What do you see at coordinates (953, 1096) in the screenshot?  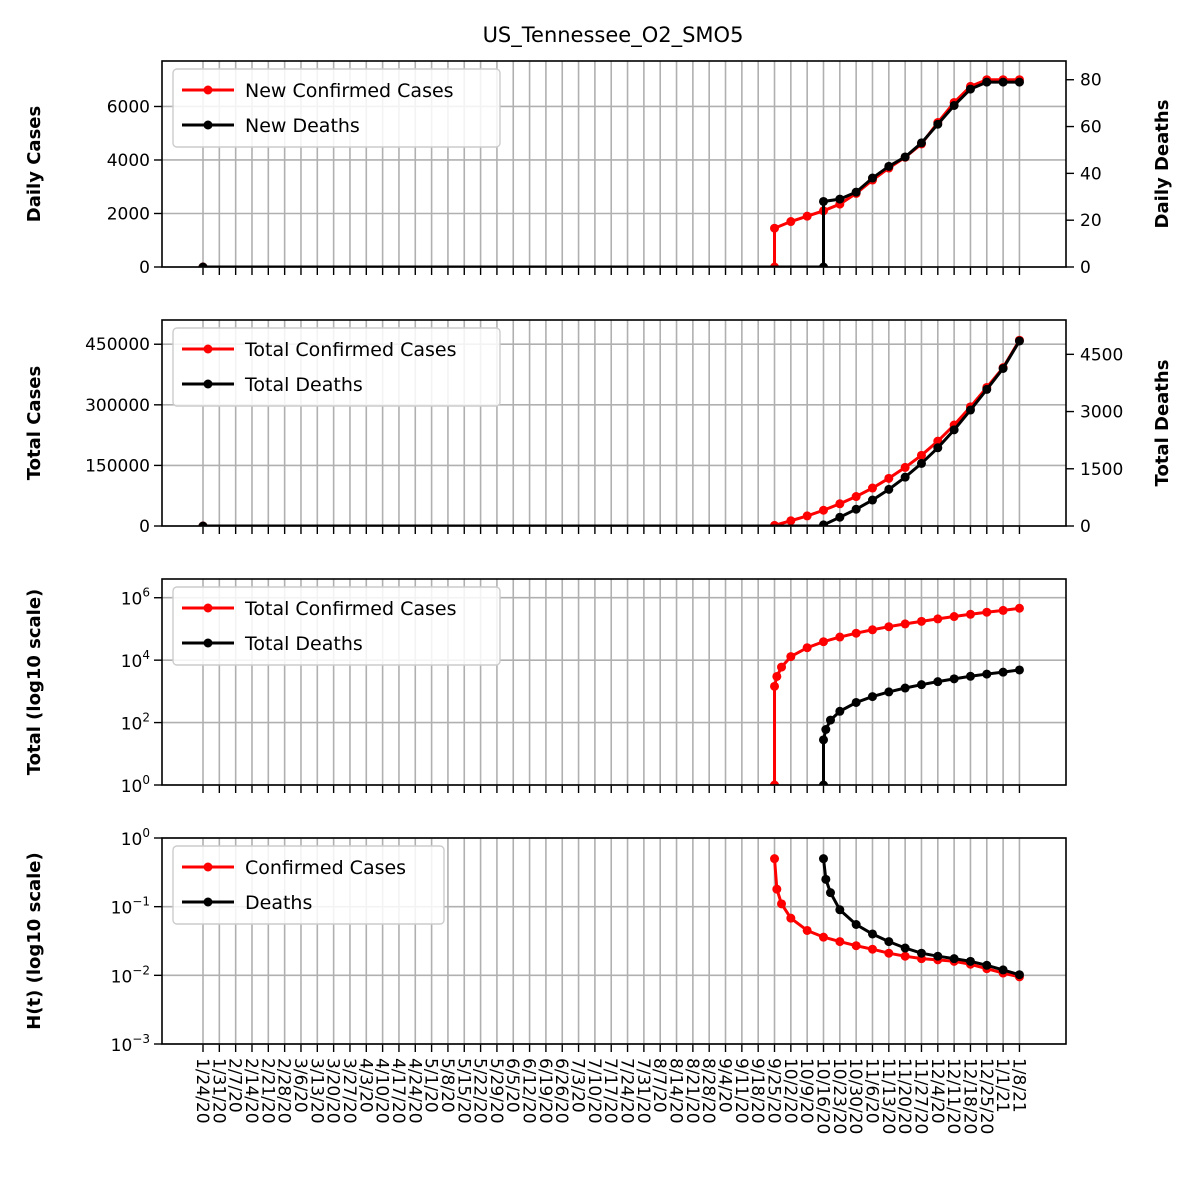 I see `x-tick-label: 12/11/20` at bounding box center [953, 1096].